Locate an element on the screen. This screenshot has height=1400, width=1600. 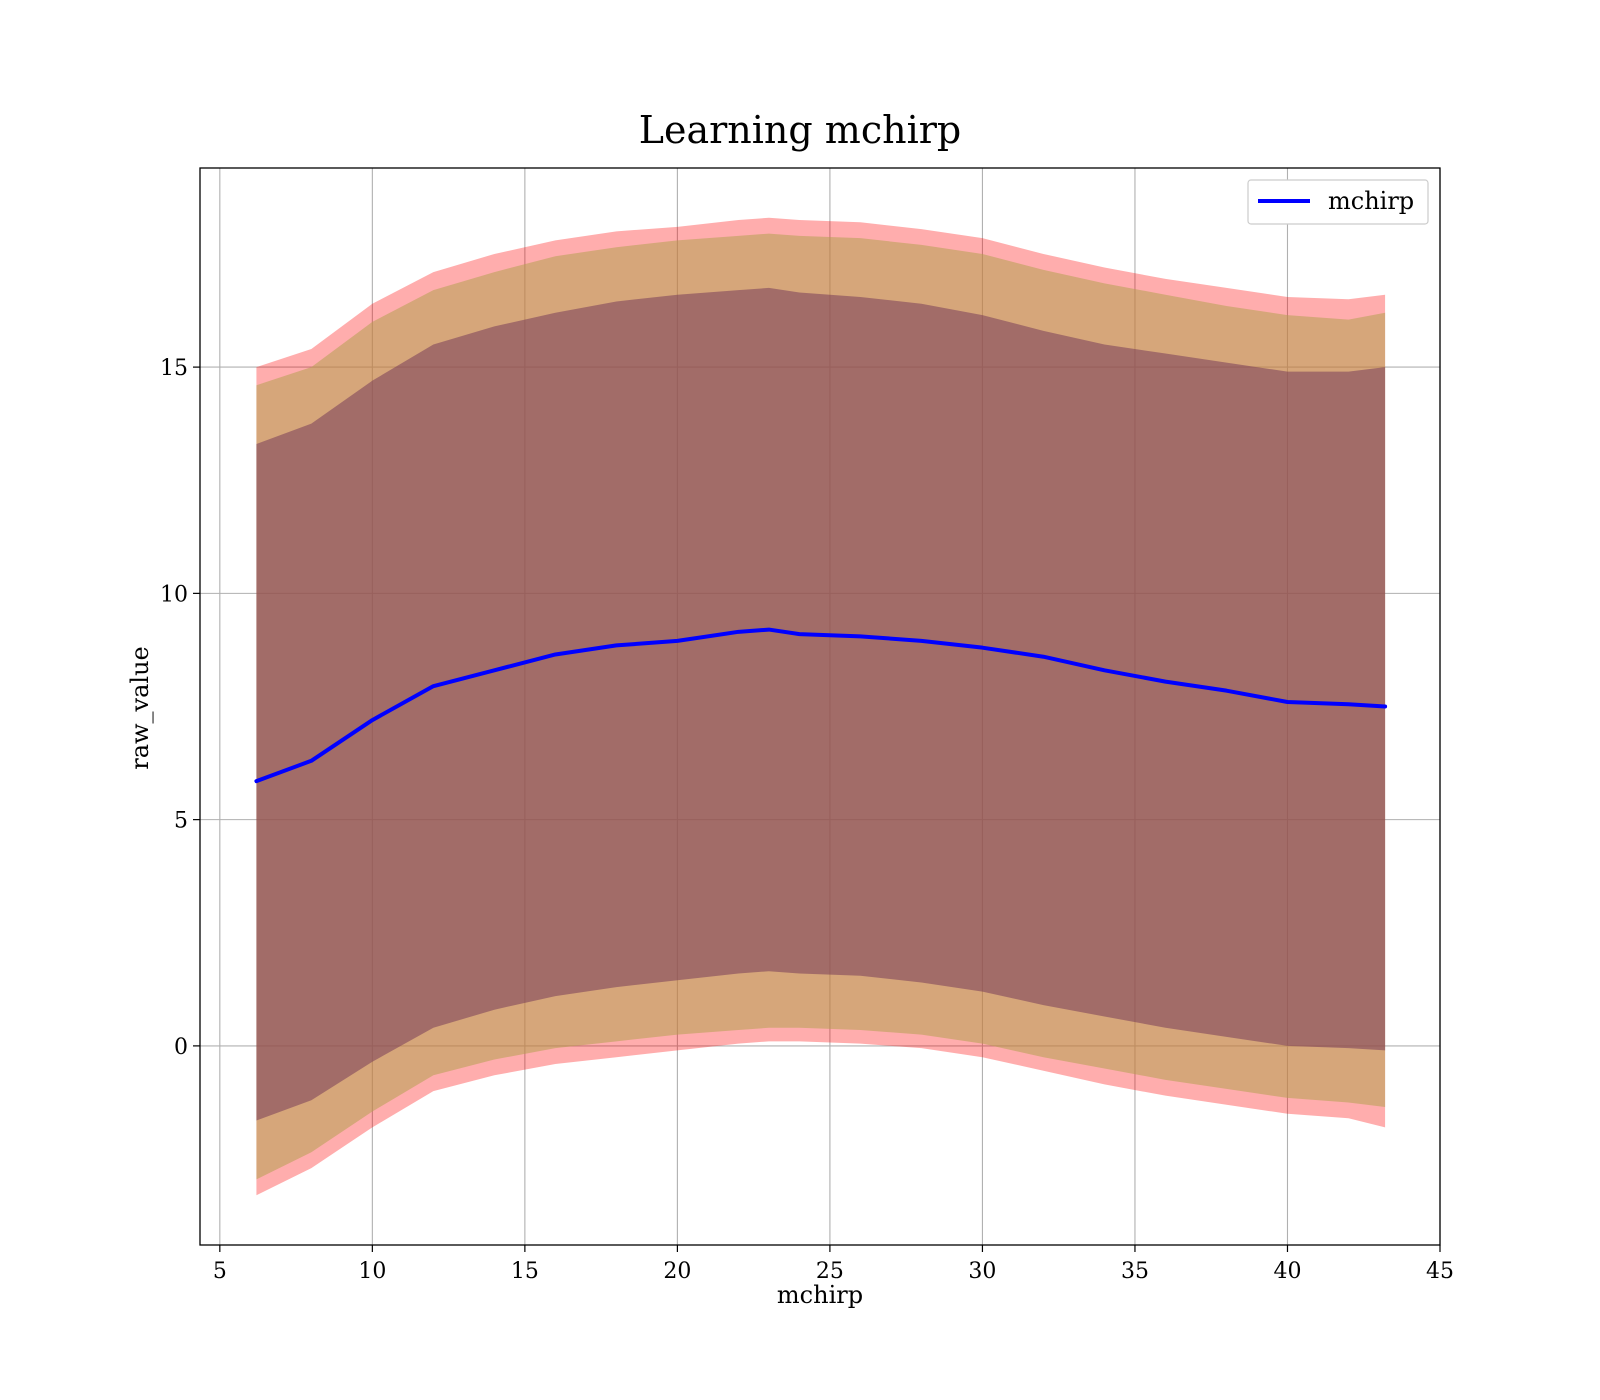
legend-label-mchirp: mchirp is located at coordinates (1371, 201).